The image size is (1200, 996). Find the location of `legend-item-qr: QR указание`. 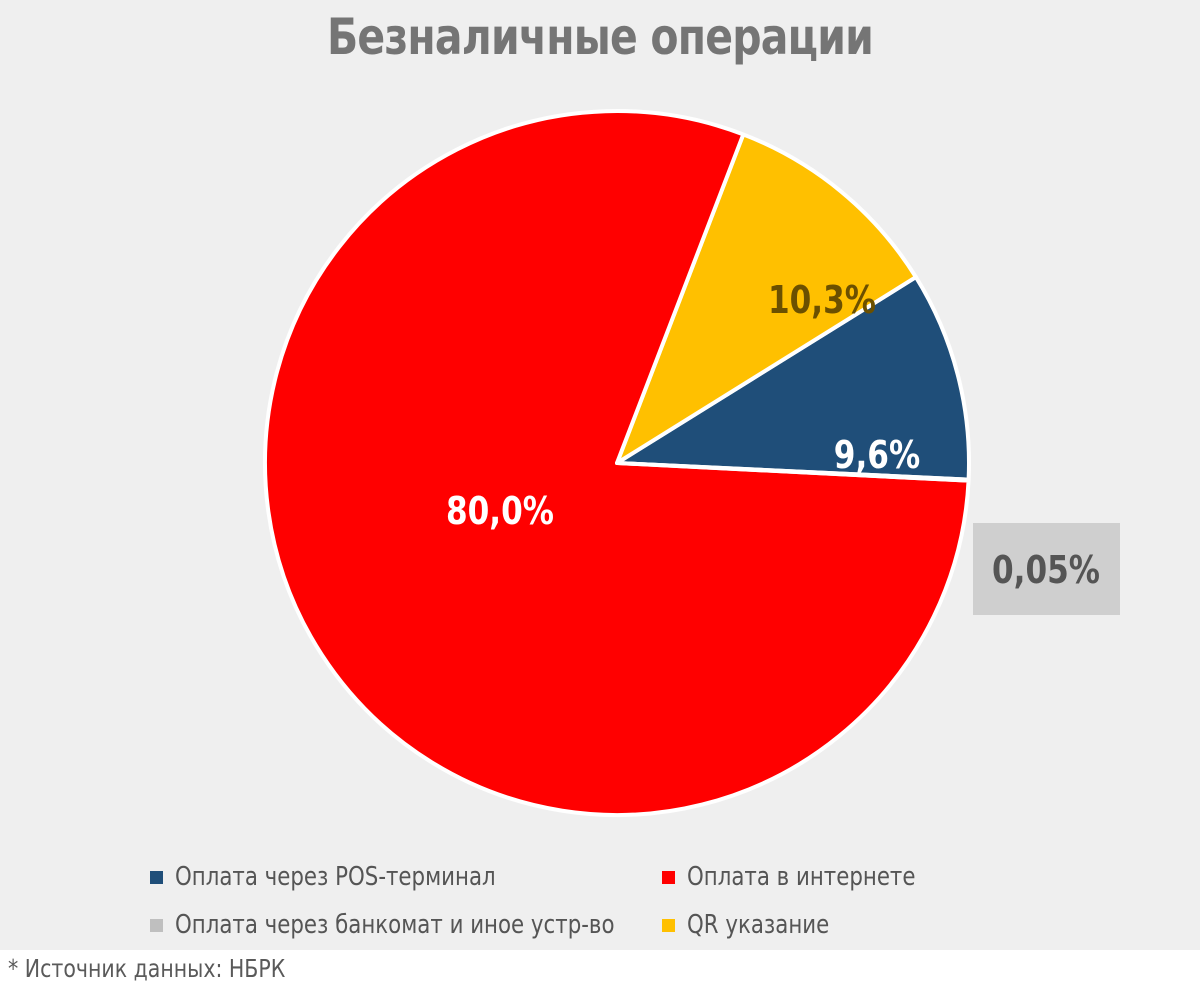

legend-item-qr: QR указание is located at coordinates (761, 925).